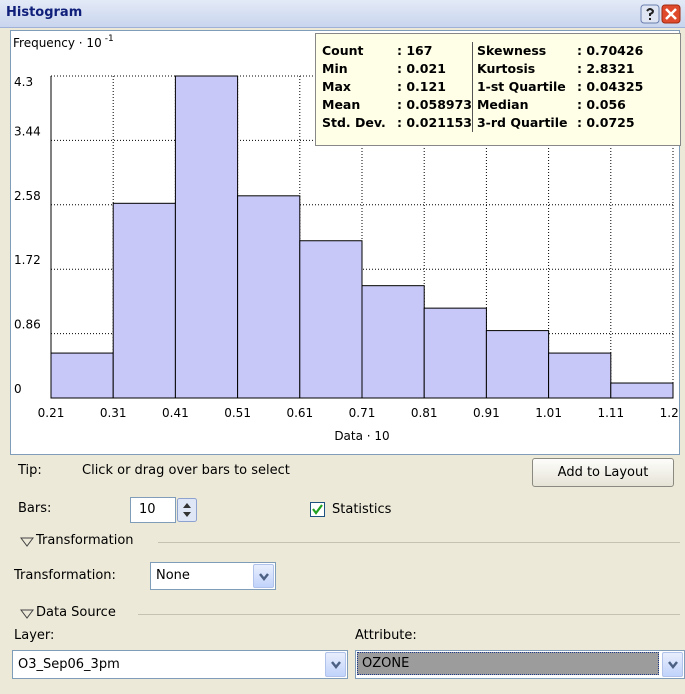 This screenshot has width=685, height=694. Describe the element at coordinates (610, 86) in the screenshot. I see `stat-value: : 0.04325` at that location.